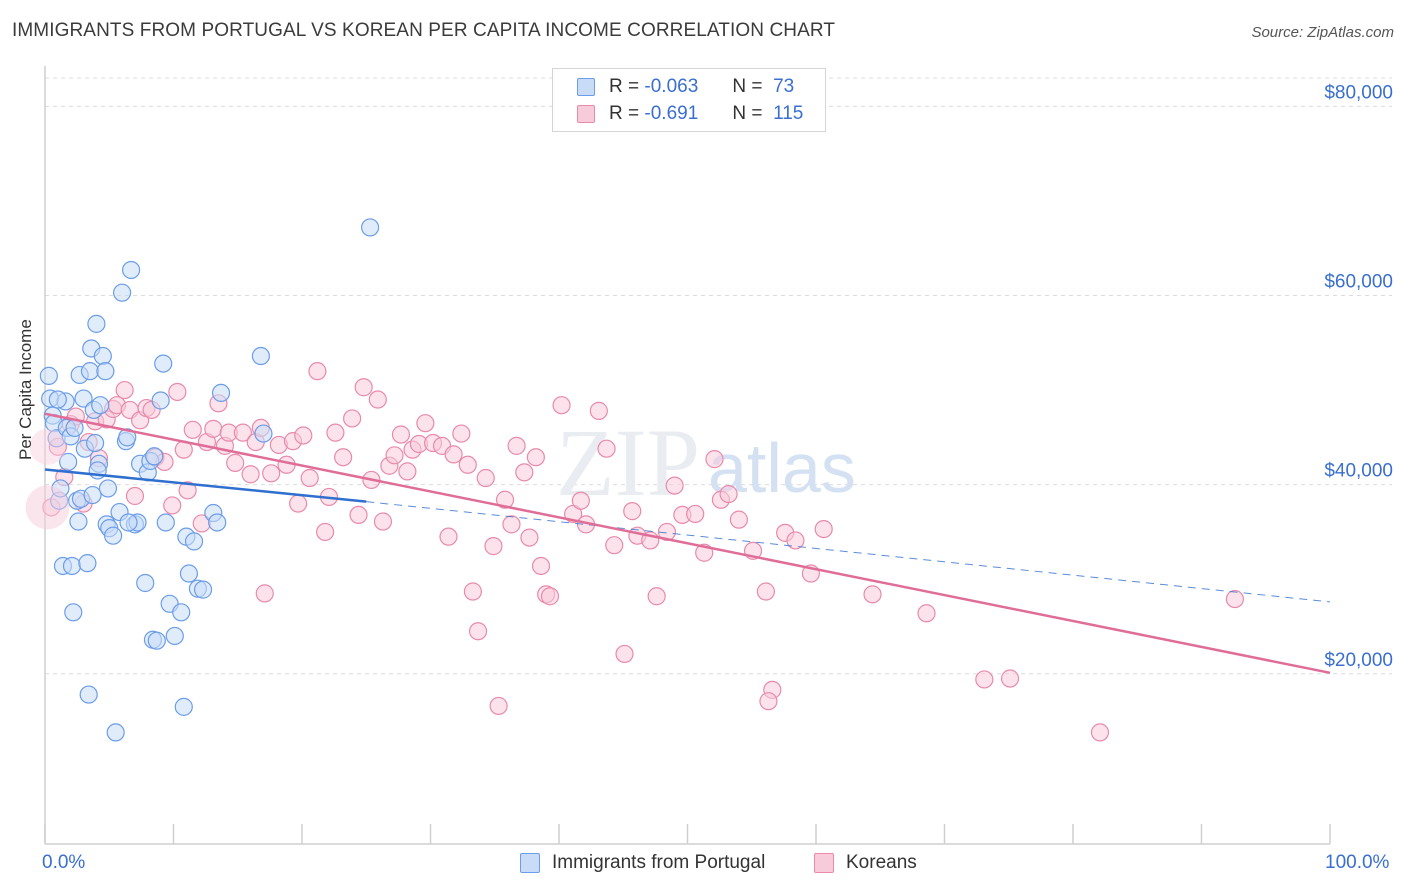 This screenshot has width=1406, height=892. I want to click on trend-line-portugal, so click(205, 485).